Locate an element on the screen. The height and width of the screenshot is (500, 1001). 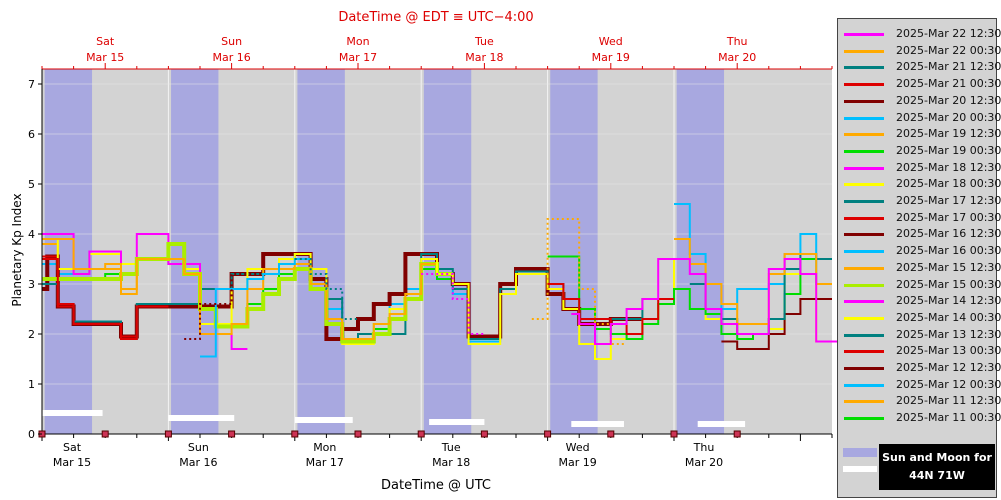
legend-entry: 2025-Mar 17 00:30 is located at coordinates (922, 219).